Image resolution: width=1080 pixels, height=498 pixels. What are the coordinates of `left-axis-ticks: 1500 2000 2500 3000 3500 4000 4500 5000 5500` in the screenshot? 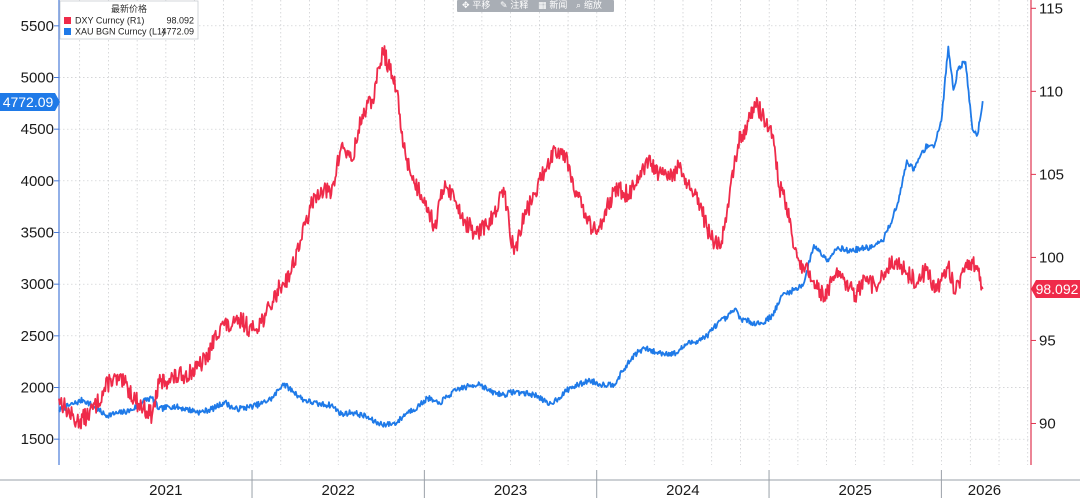 It's located at (40, 233).